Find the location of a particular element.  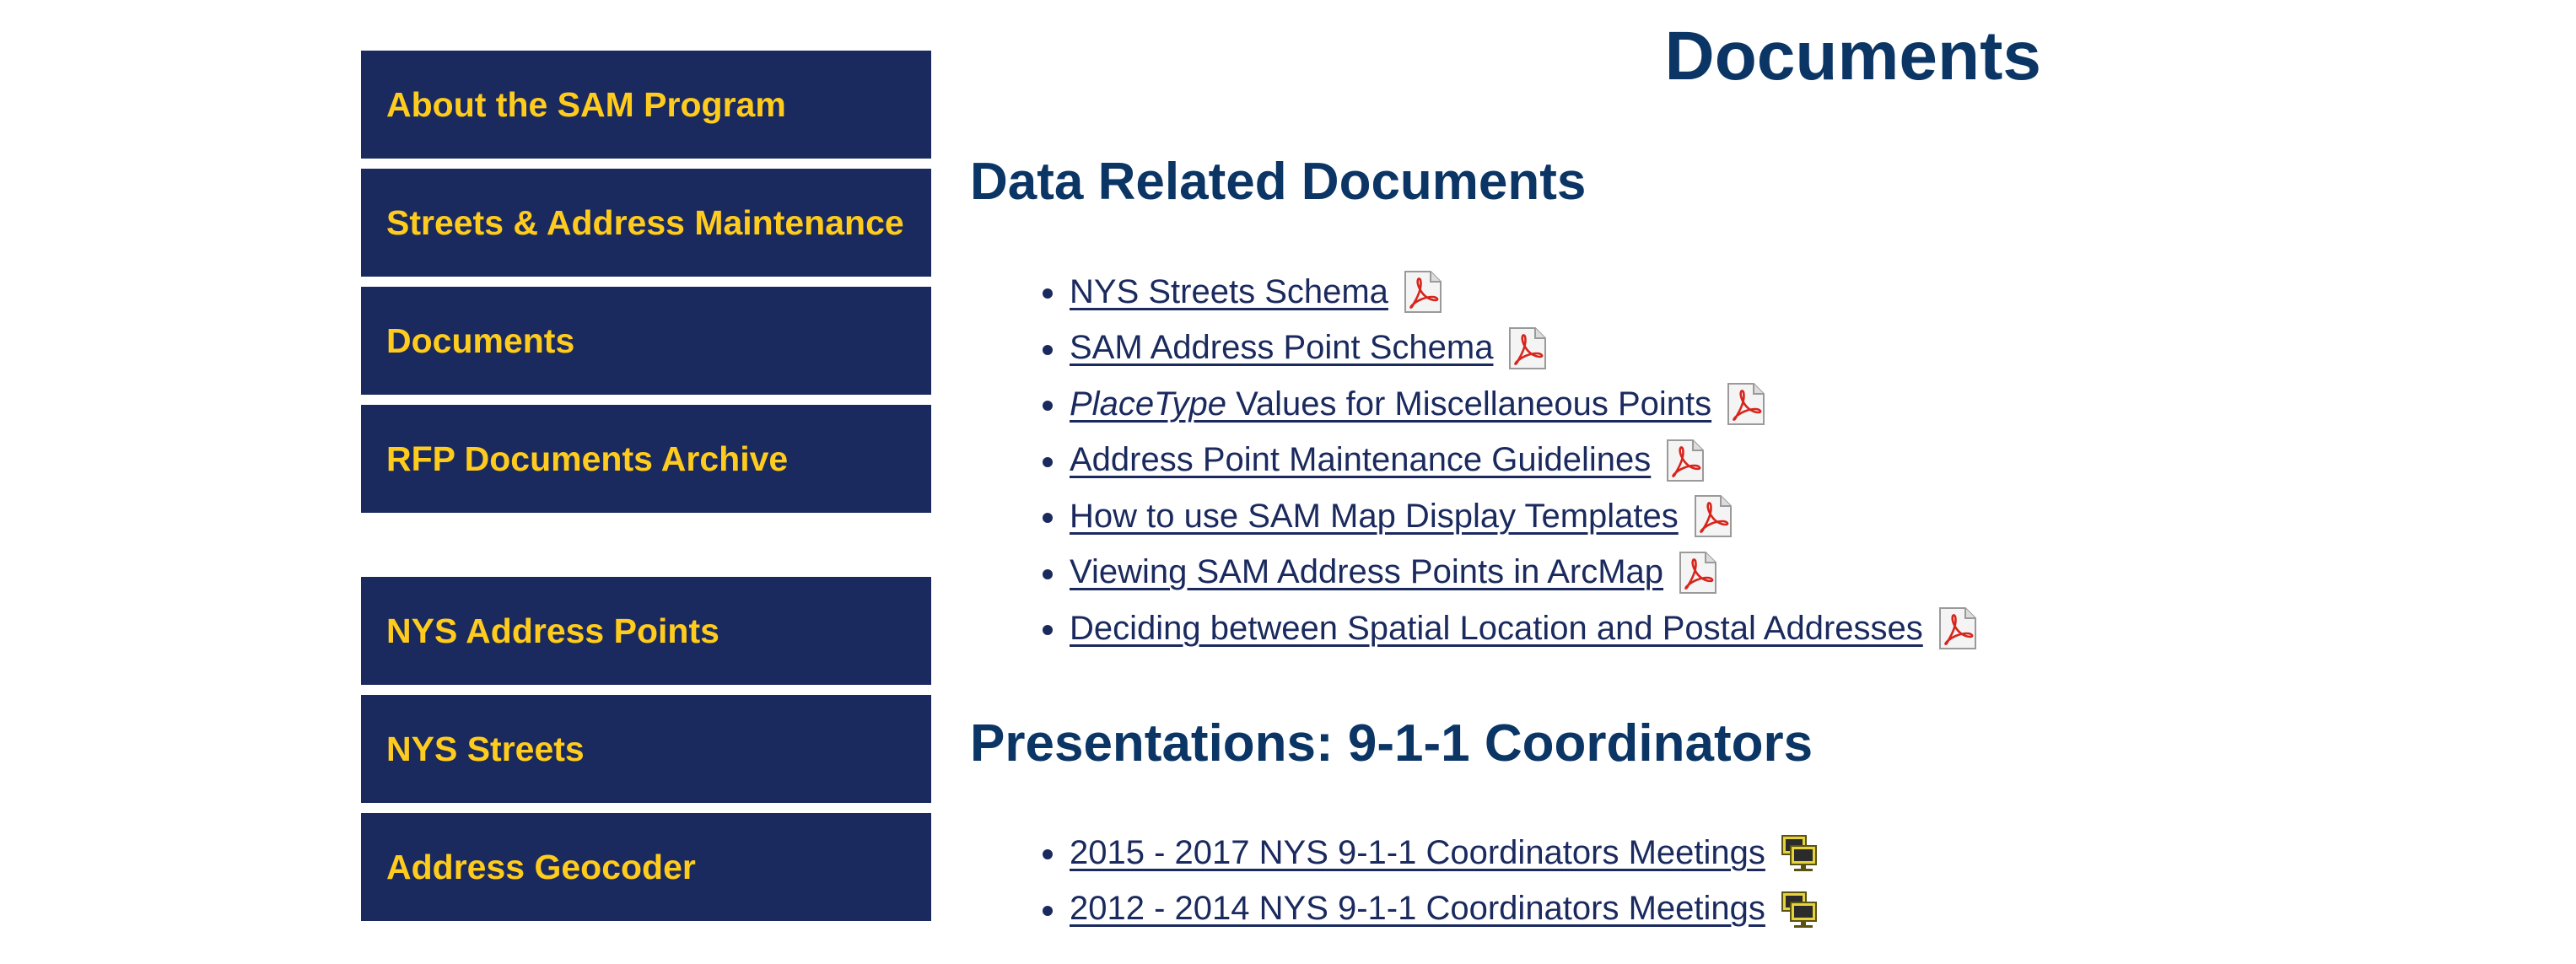

doc-link-text: Values for Miscellaneous Points is located at coordinates (1469, 404).